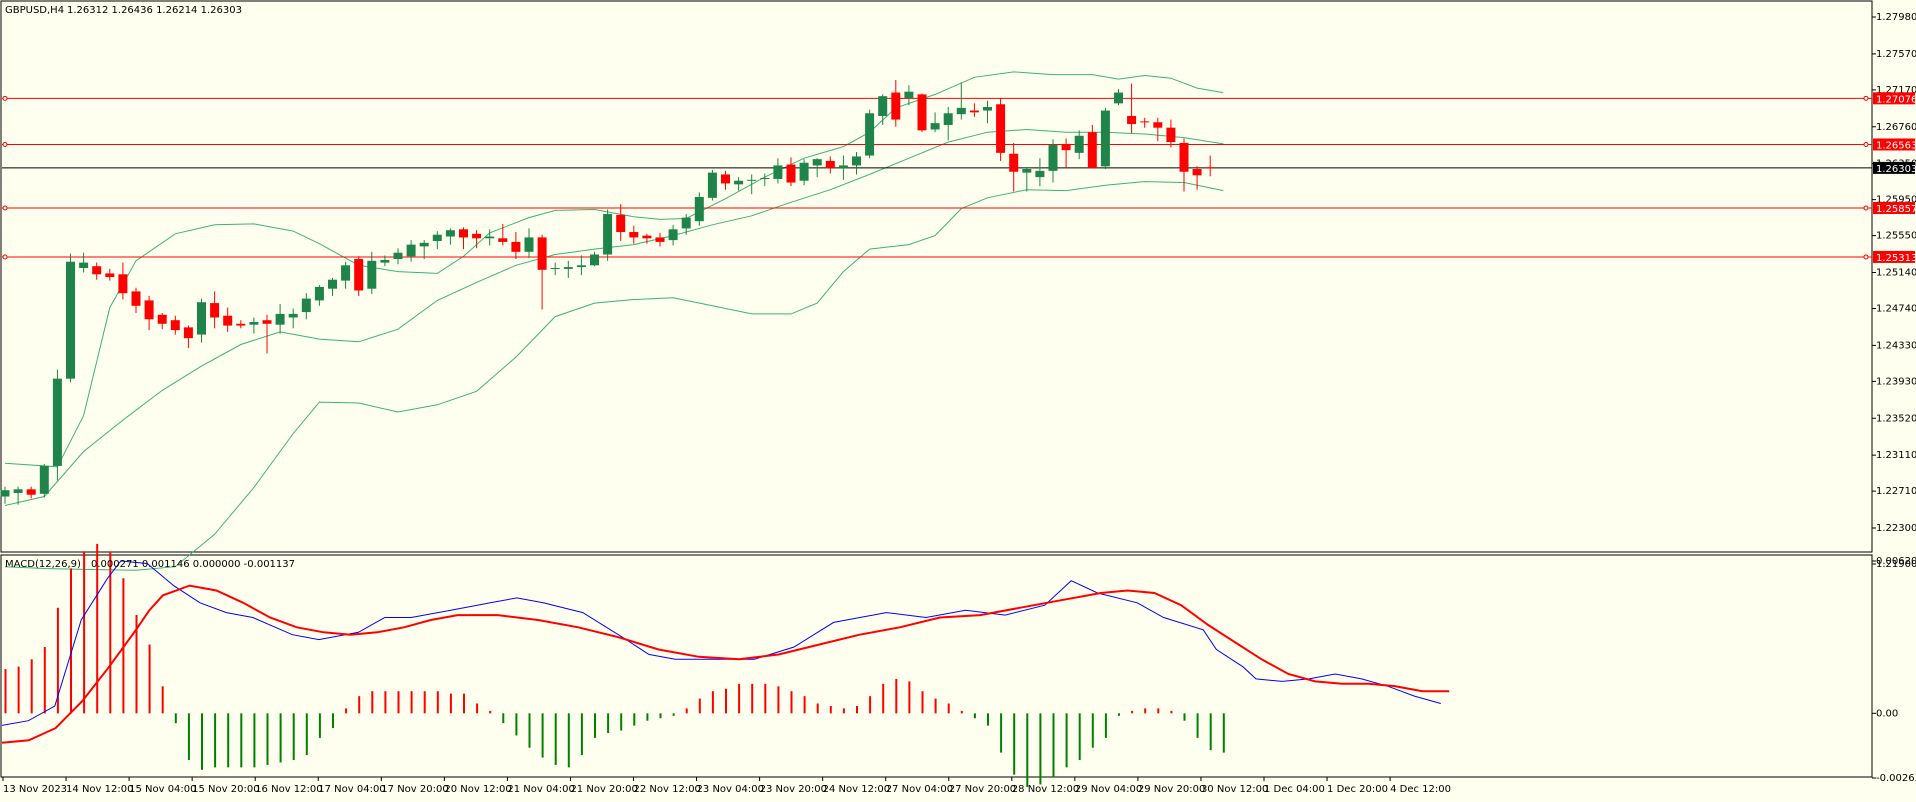 The height and width of the screenshot is (802, 1916). Describe the element at coordinates (1294, 789) in the screenshot. I see `time-axis-label: 1 Dec 04:00` at that location.